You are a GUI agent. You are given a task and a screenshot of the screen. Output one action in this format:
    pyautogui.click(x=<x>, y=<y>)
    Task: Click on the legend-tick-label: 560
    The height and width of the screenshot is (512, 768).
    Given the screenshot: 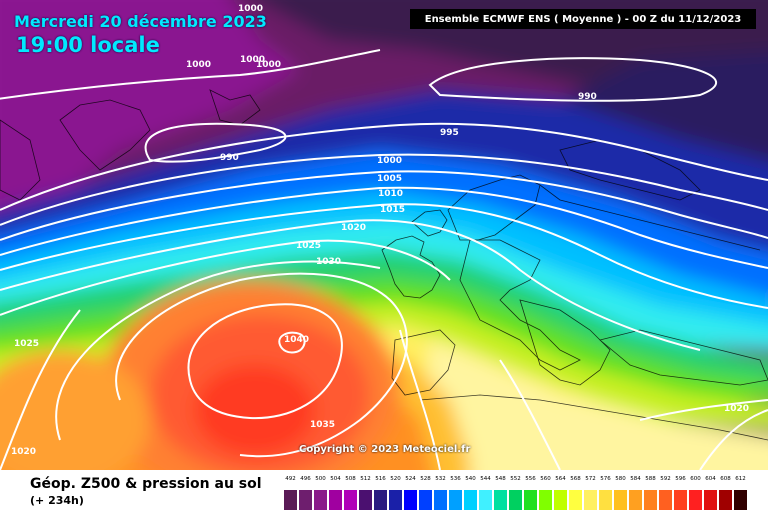 What is the action you would take?
    pyautogui.click(x=545, y=479)
    